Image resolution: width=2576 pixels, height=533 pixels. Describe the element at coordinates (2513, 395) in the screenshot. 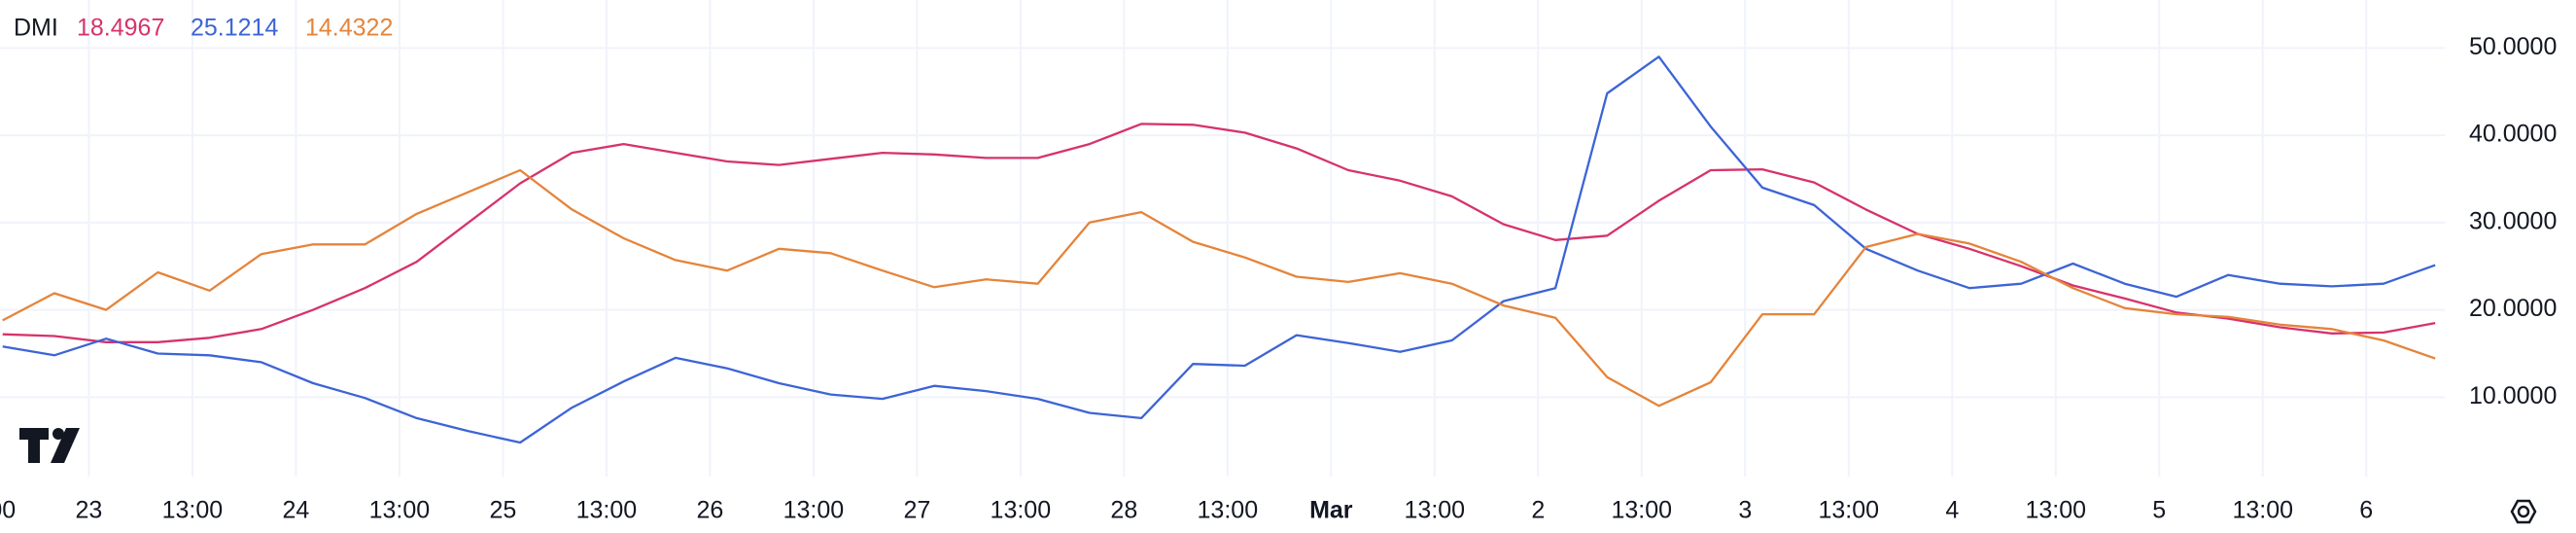

I see `y-tick-label: 10.0000` at that location.